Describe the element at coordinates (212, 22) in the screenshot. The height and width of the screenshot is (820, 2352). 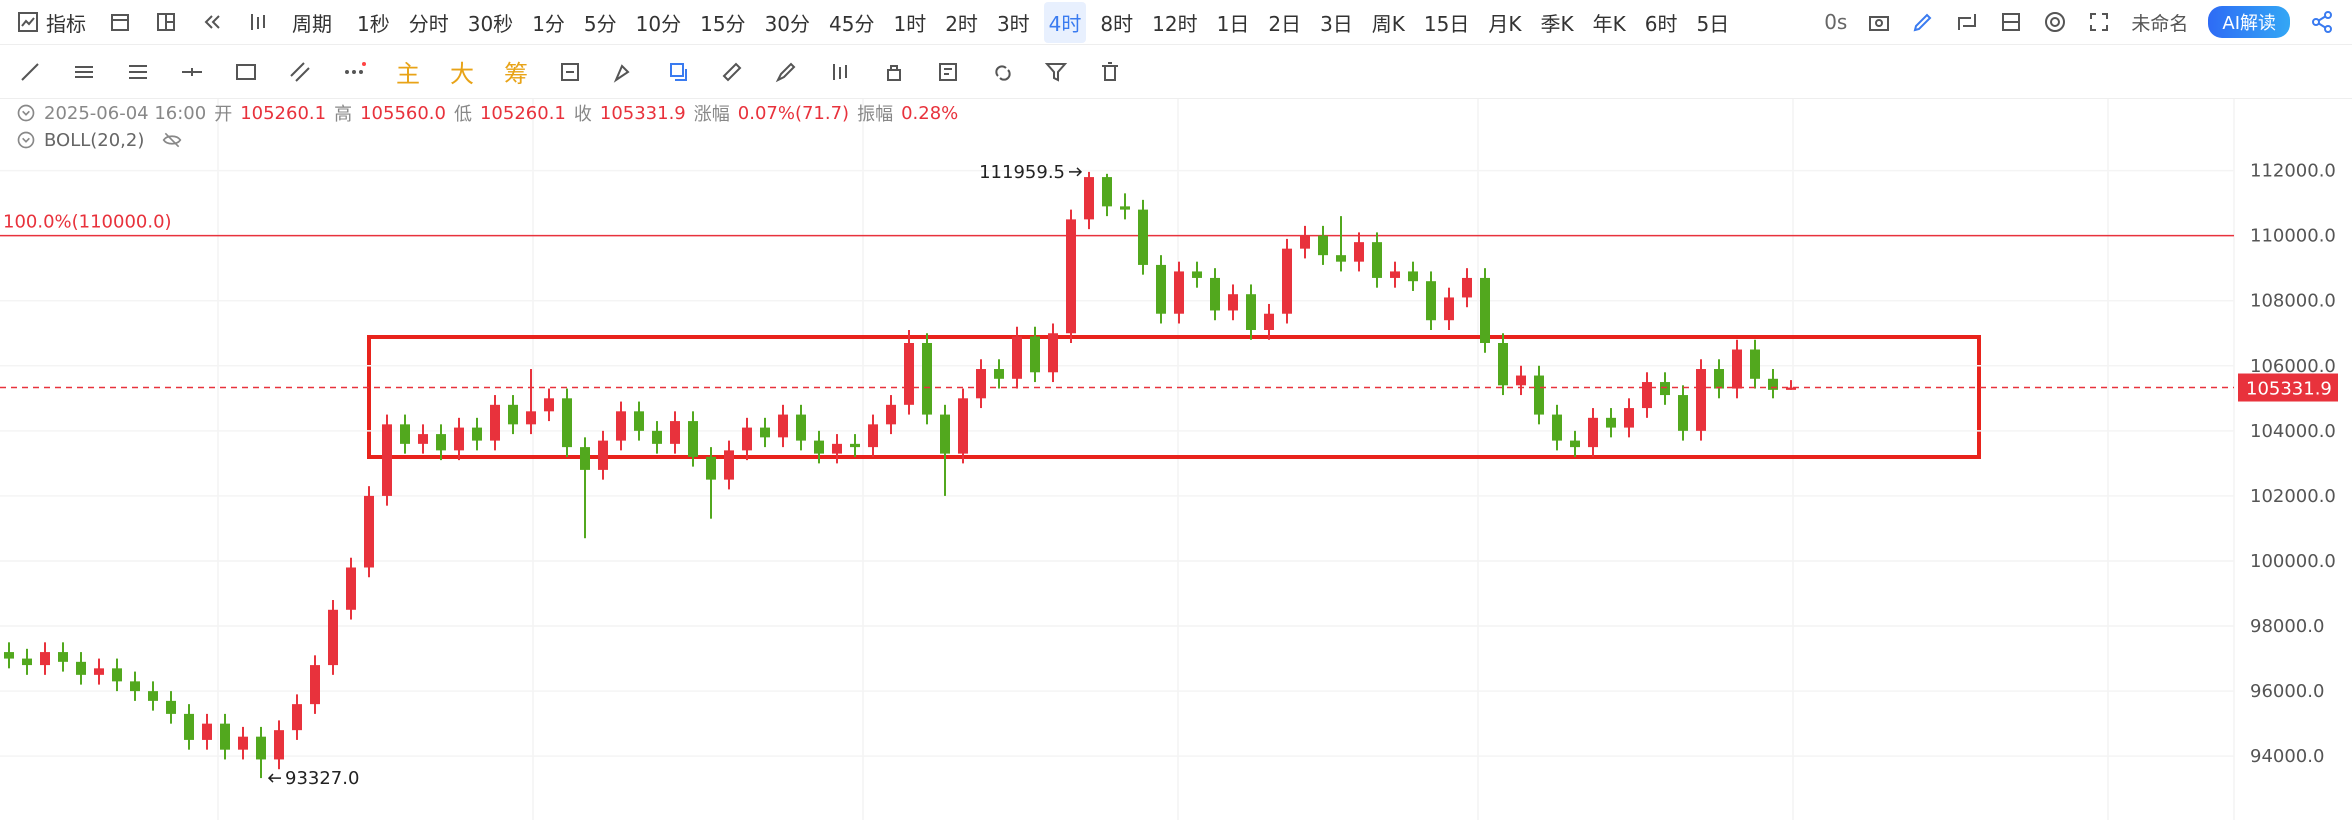
I see `replay-icon` at that location.